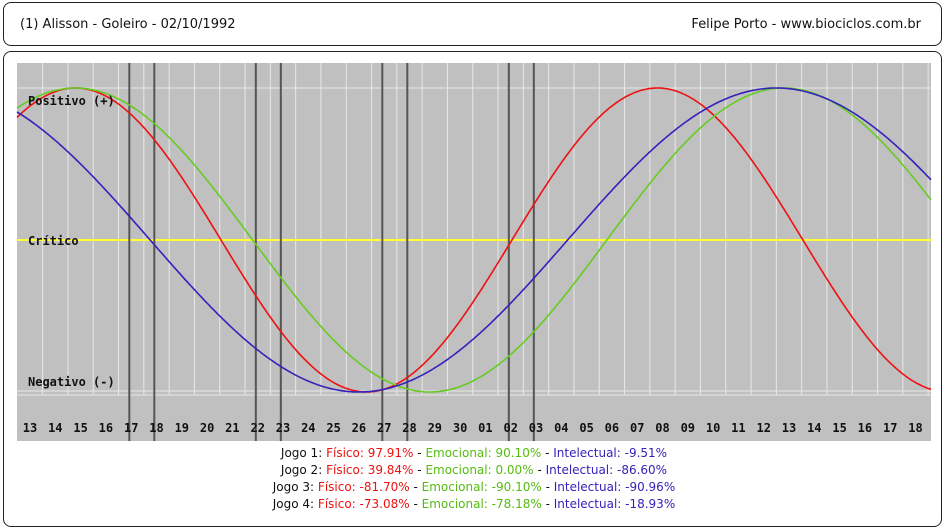 This screenshot has width=948, height=531. Describe the element at coordinates (536, 428) in the screenshot. I see `x-tick-label: 03` at that location.